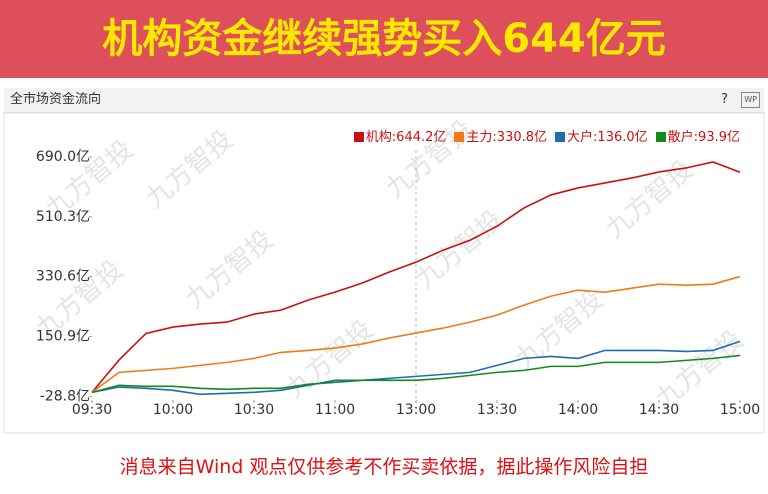  I want to click on footer-note: 消息来自Wind 观点仅供参考不作买卖依据，据此操作风险自担, so click(384, 467).